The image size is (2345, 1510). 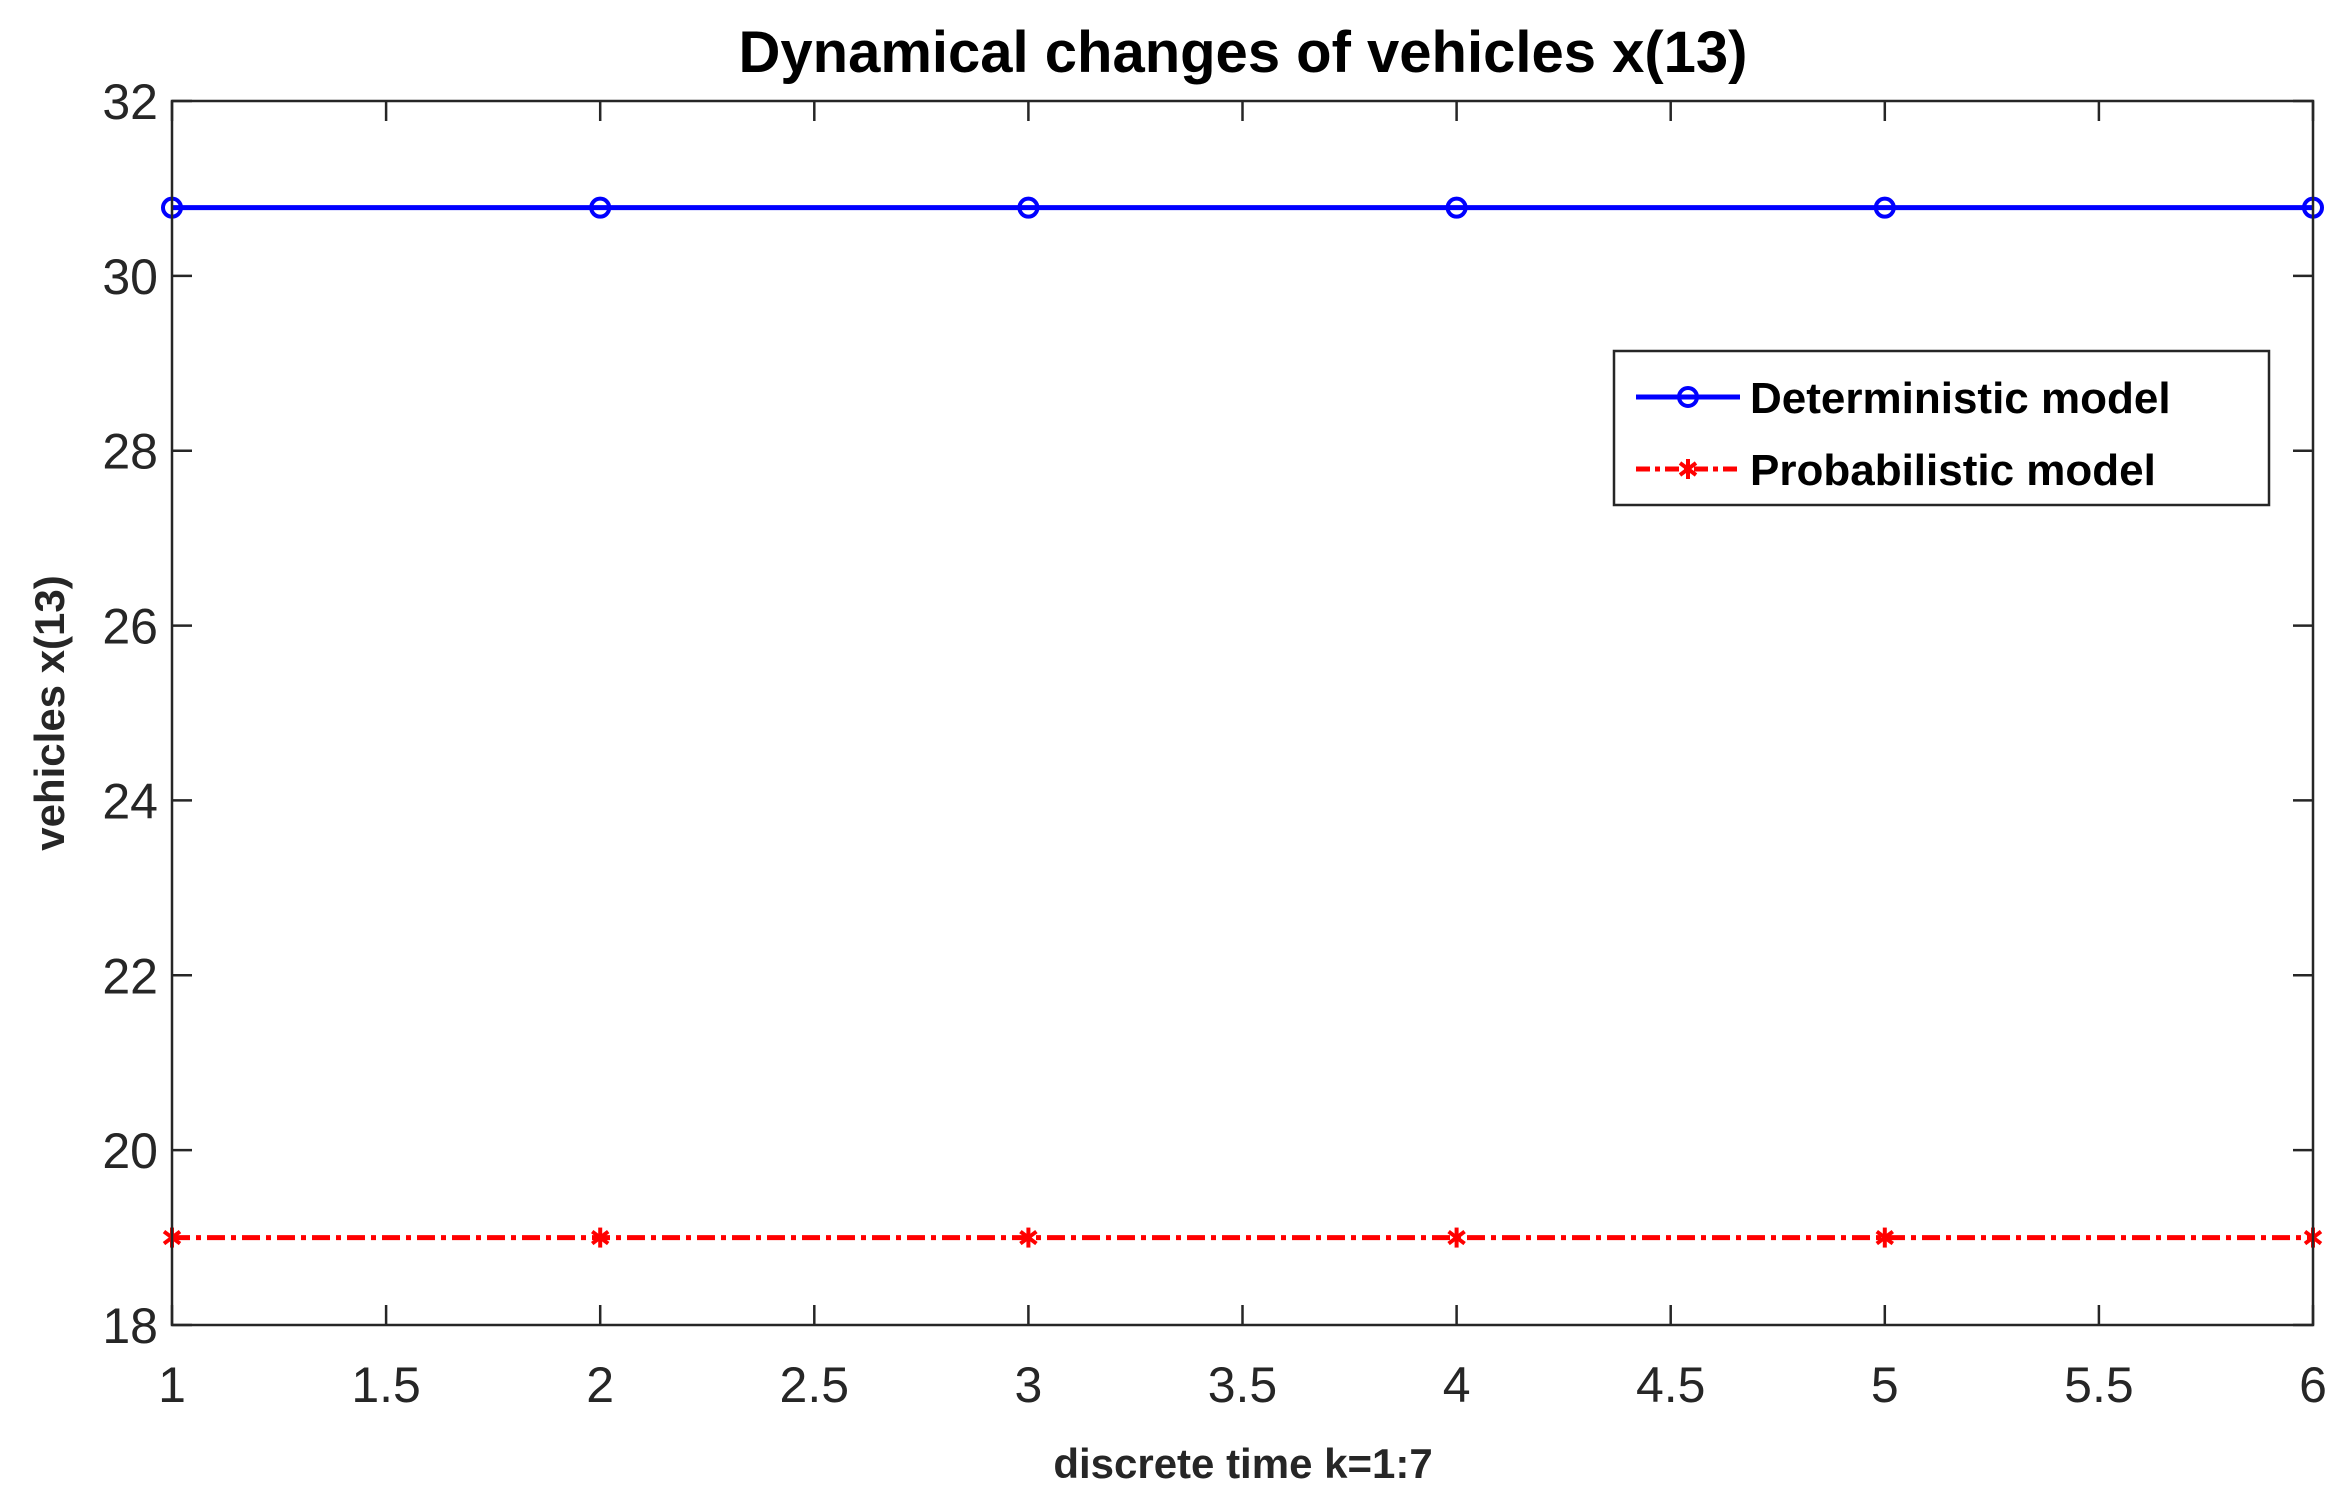 I want to click on y-tick-label: 26, so click(x=130, y=627).